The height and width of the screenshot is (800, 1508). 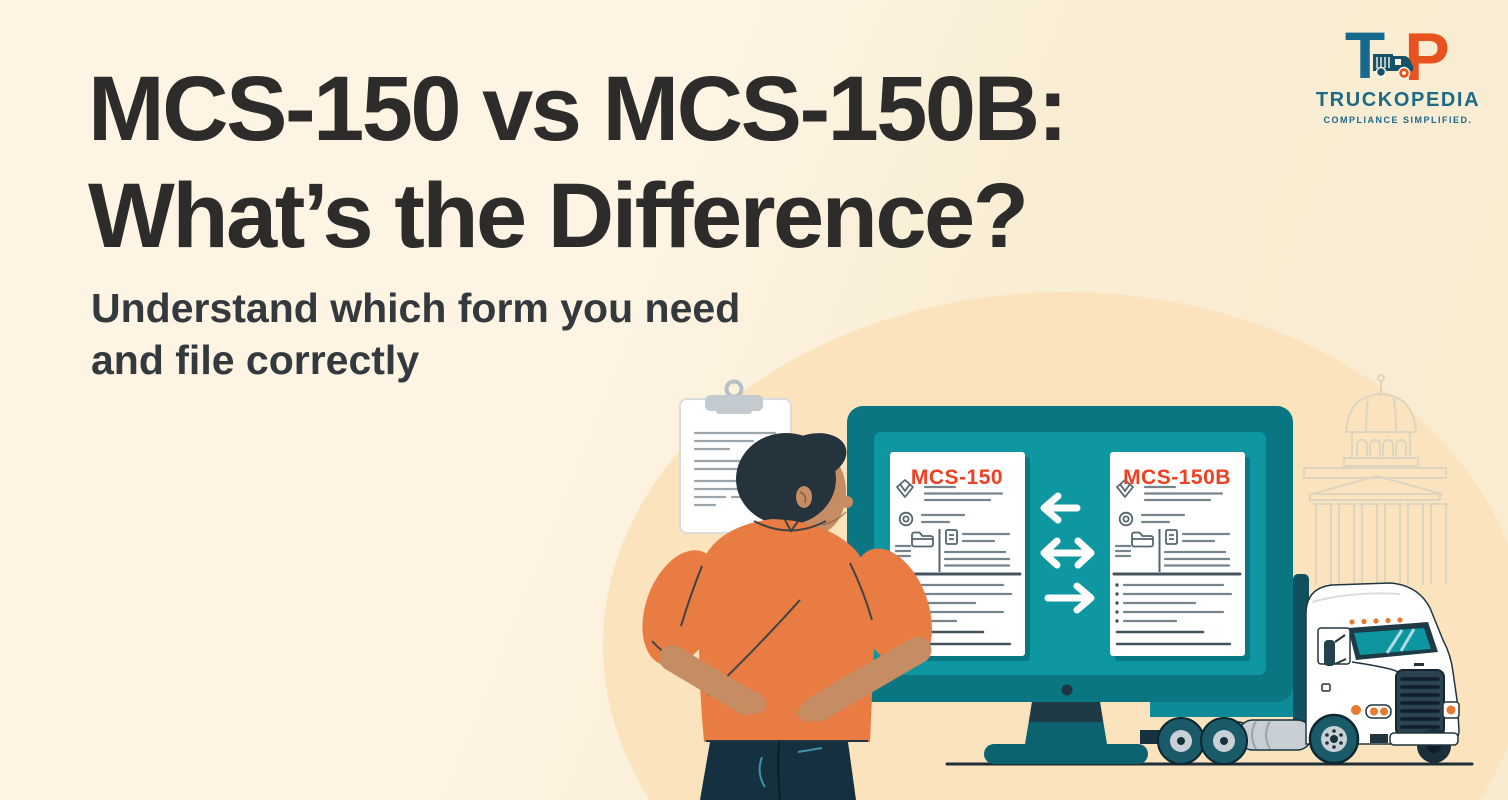 What do you see at coordinates (1329, 653) in the screenshot?
I see `side-mirror` at bounding box center [1329, 653].